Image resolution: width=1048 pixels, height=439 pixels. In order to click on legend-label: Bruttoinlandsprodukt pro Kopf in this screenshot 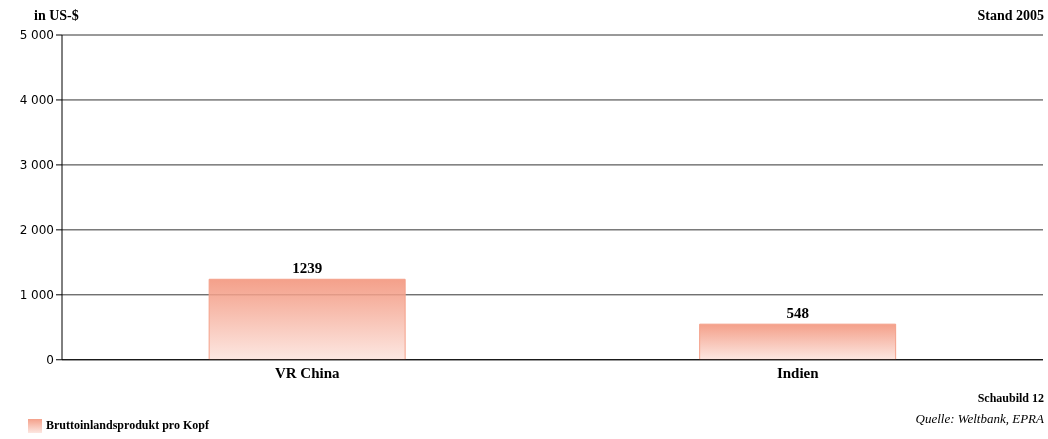, I will do `click(127, 424)`.